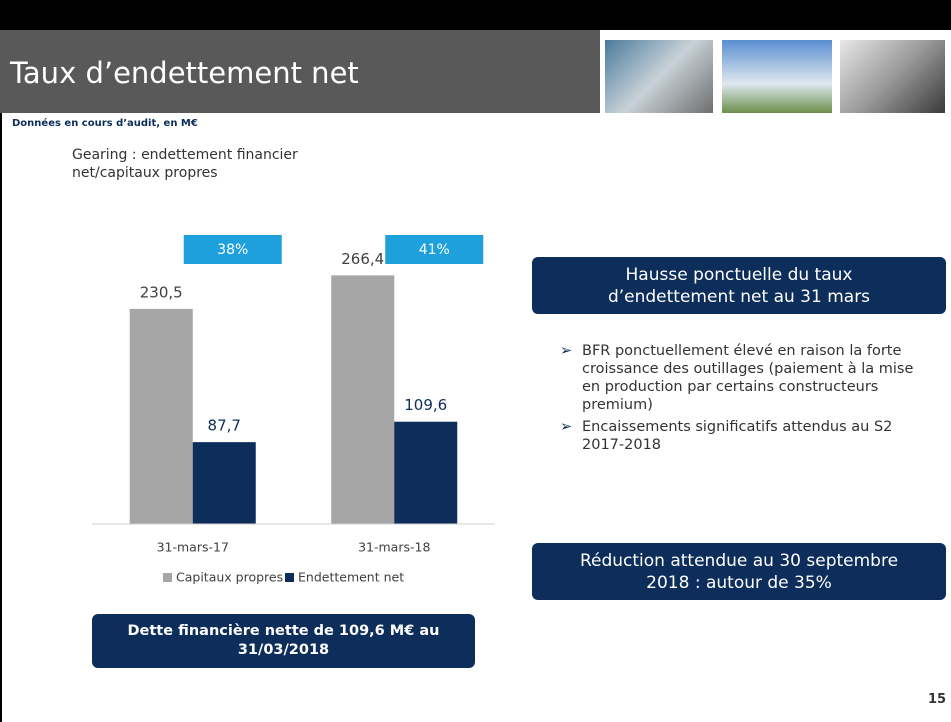 The height and width of the screenshot is (722, 951). I want to click on gearing-label: 41%, so click(434, 250).